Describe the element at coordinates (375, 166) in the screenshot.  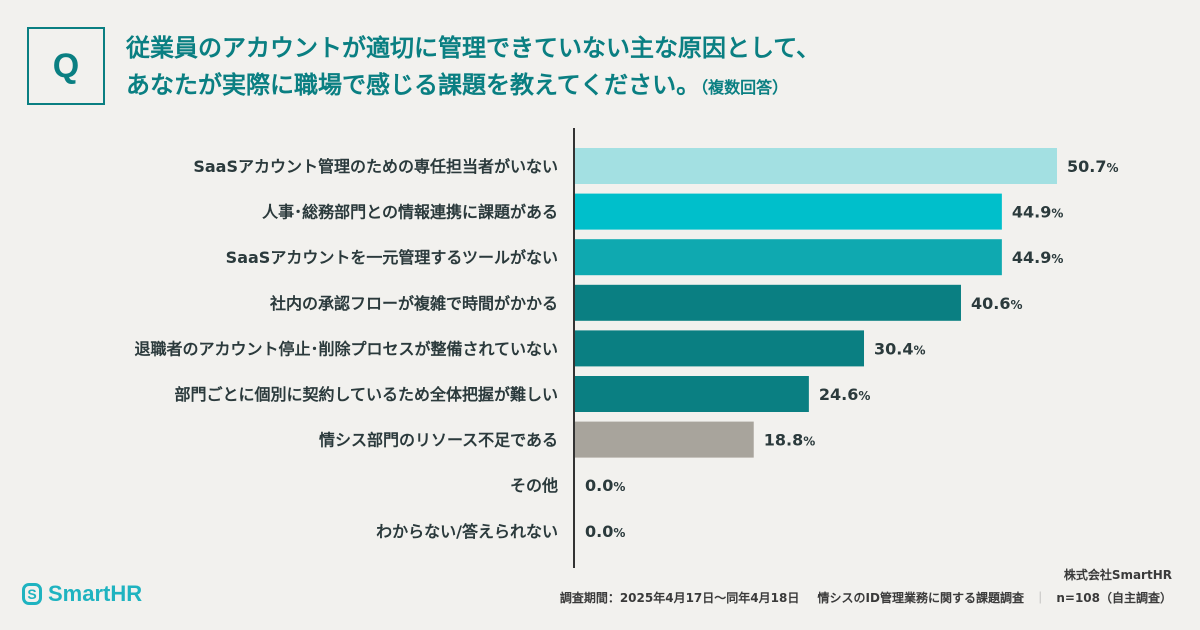
I see `category-label: SaaSアカウント管理のための専任担当者がいない` at that location.